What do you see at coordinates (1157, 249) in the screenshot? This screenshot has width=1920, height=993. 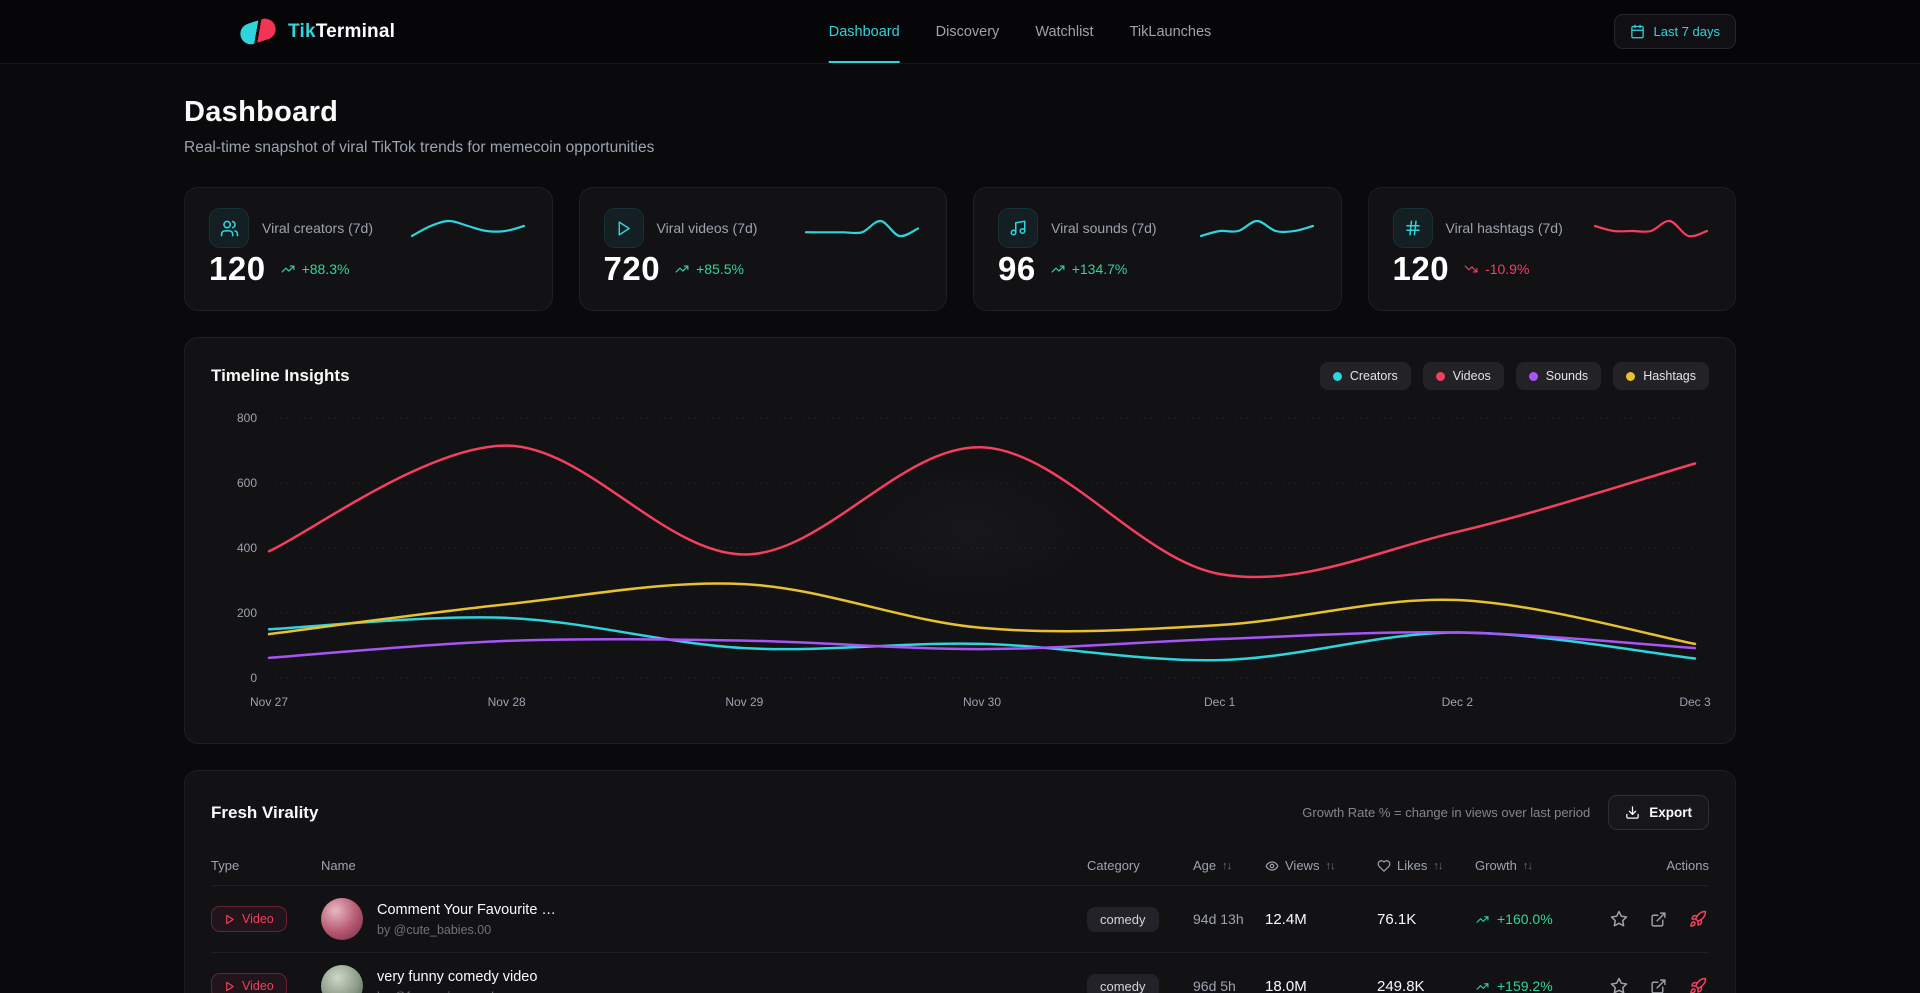 I see `stat-card-sounds: Viral sounds (7d) 96 +134.7%` at bounding box center [1157, 249].